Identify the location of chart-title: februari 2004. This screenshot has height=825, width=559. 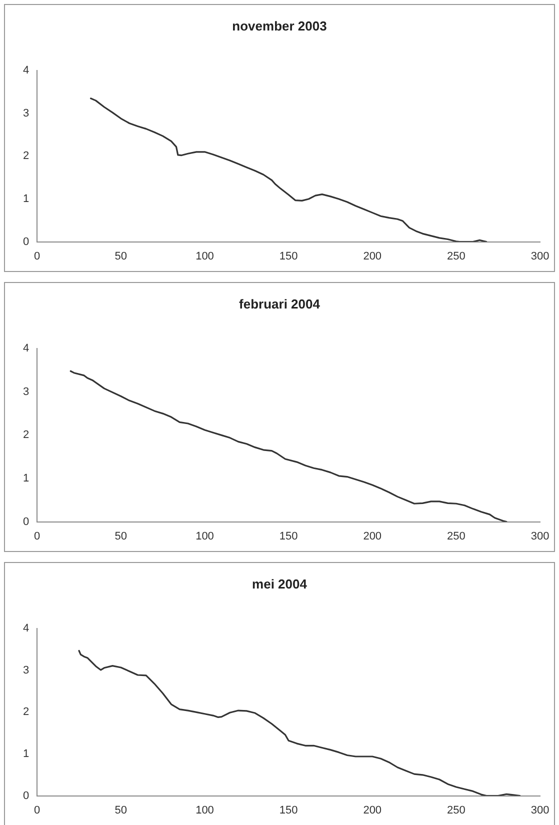
(280, 304).